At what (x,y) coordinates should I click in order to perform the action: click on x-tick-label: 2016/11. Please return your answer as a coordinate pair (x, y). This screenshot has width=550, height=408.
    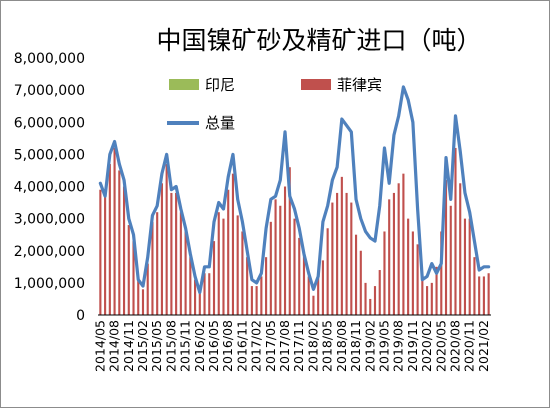
    Looking at the image, I should click on (241, 346).